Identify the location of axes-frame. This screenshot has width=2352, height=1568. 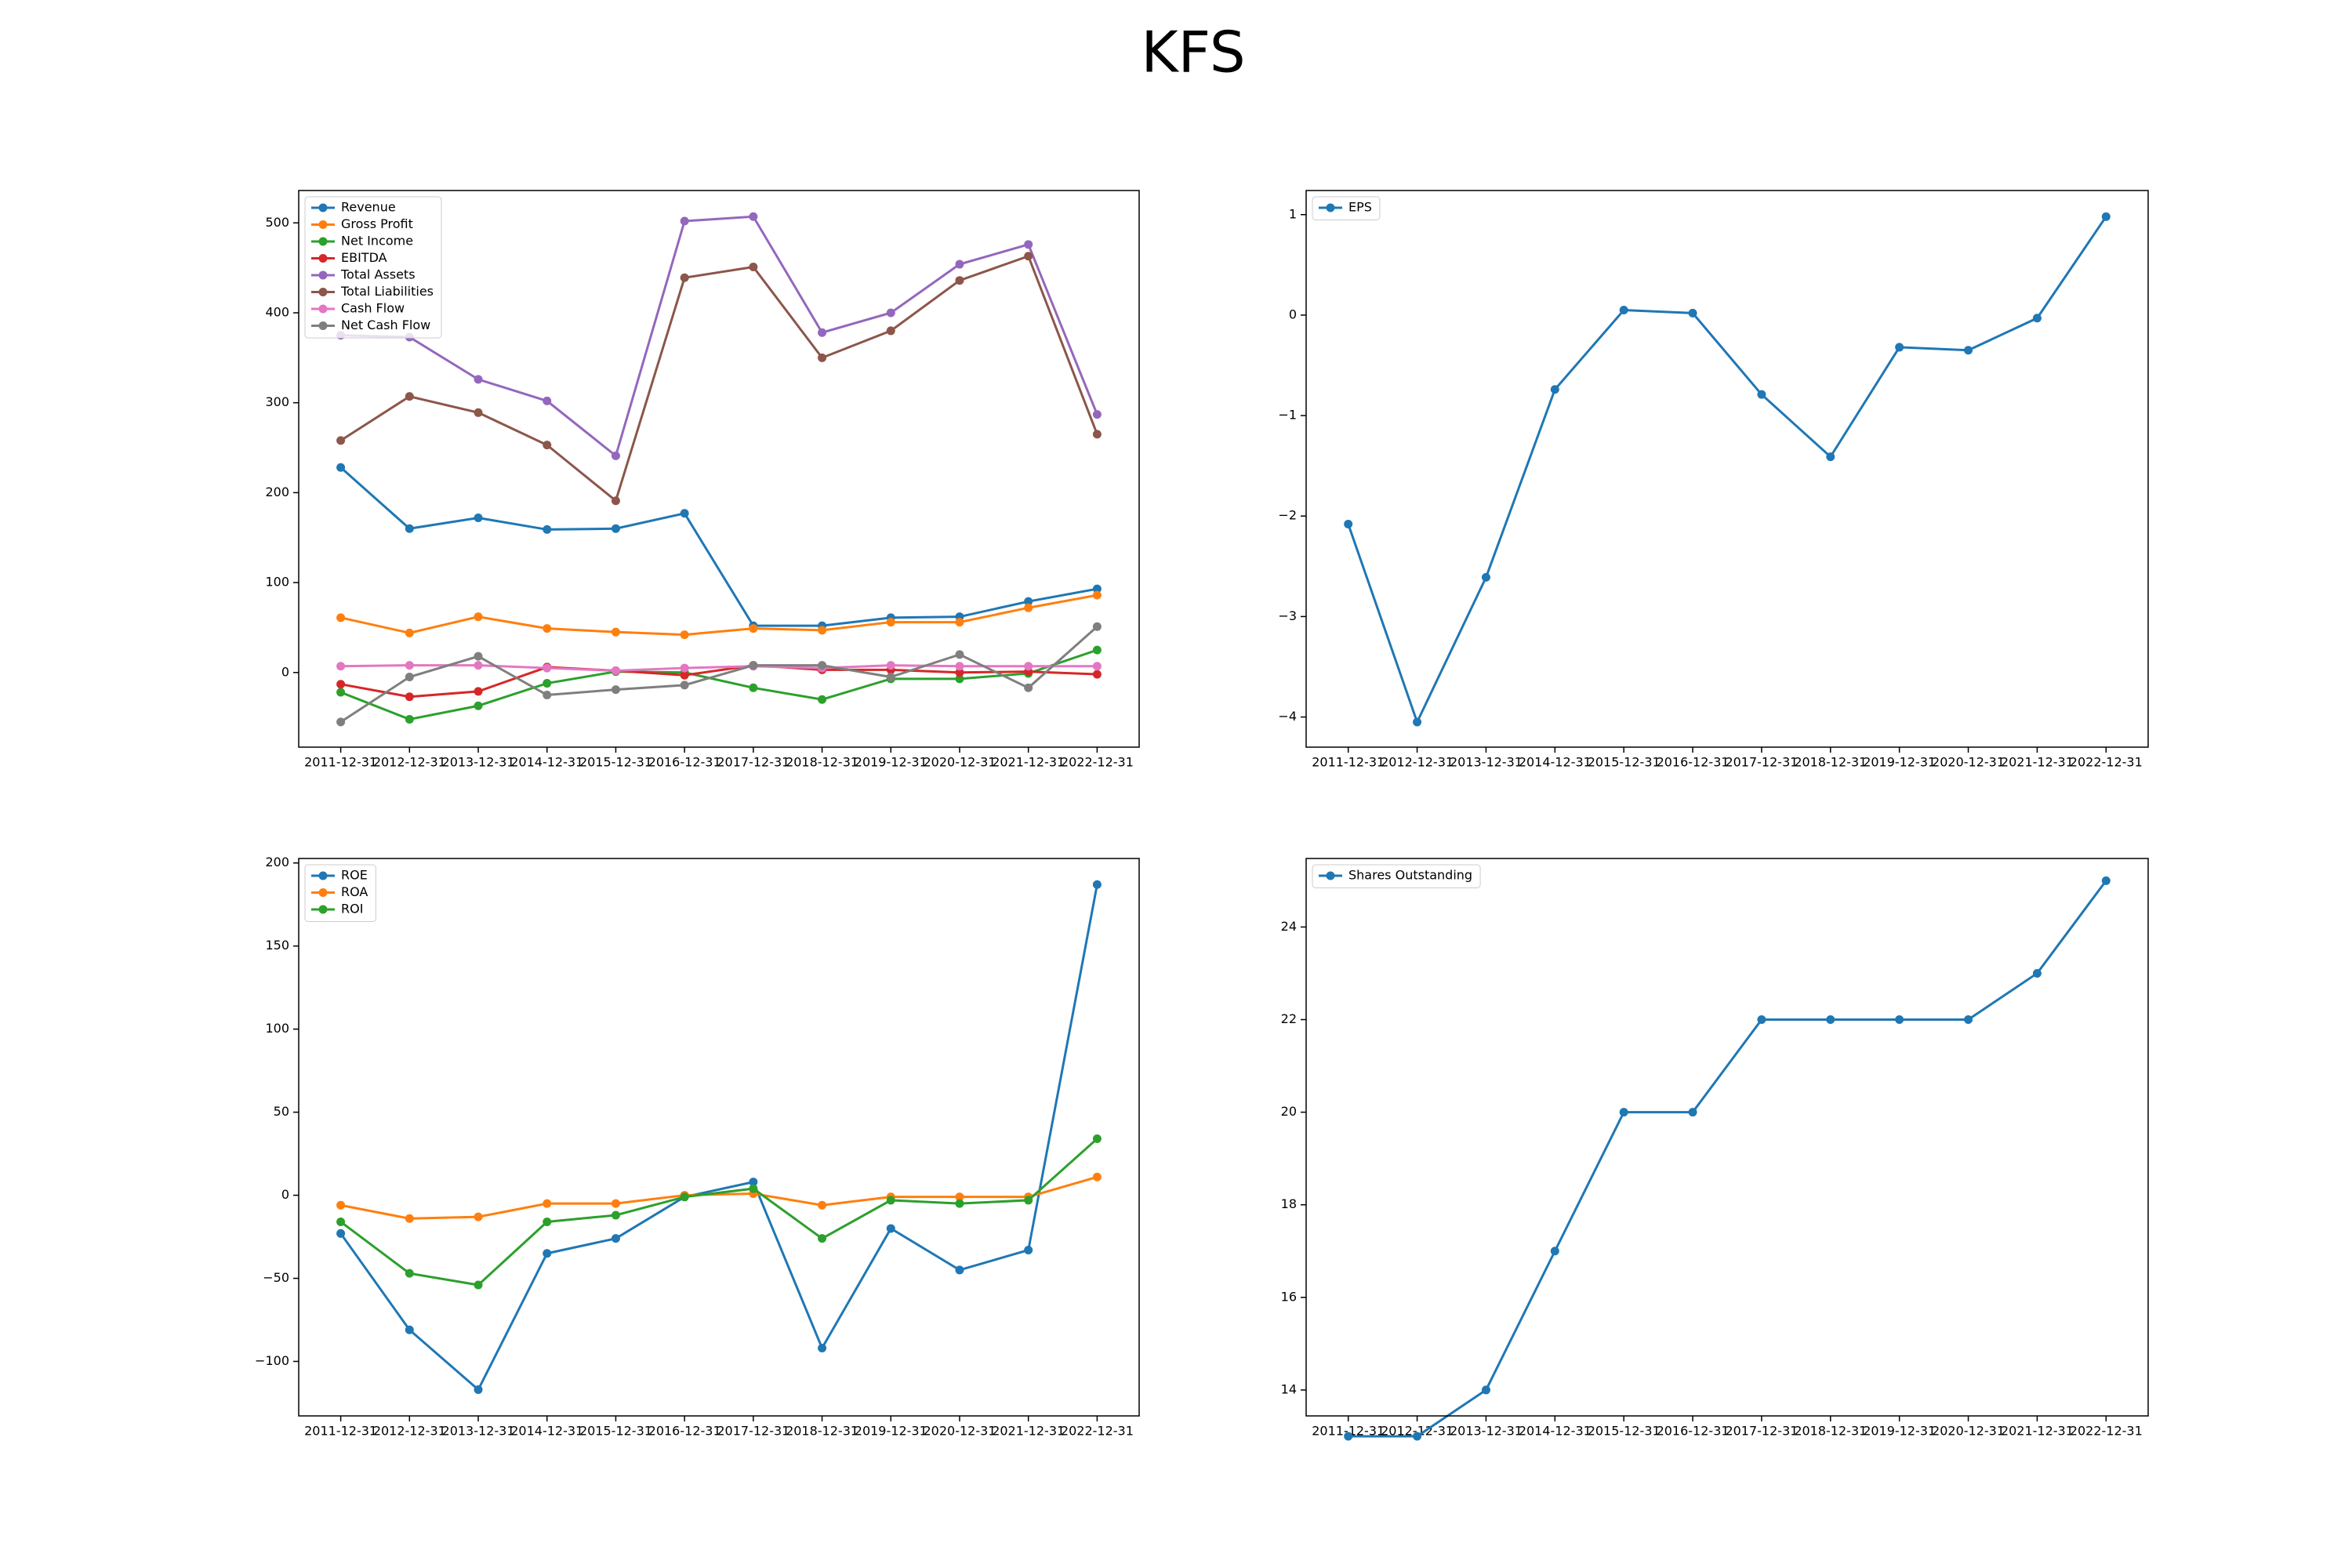
(719, 1137).